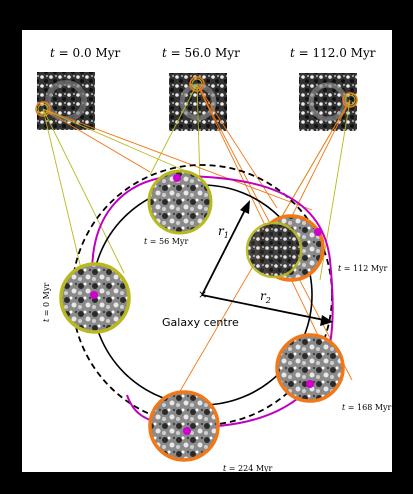  Describe the element at coordinates (363, 268) in the screenshot. I see `zoom-label-t112: t = 112 Myr` at that location.